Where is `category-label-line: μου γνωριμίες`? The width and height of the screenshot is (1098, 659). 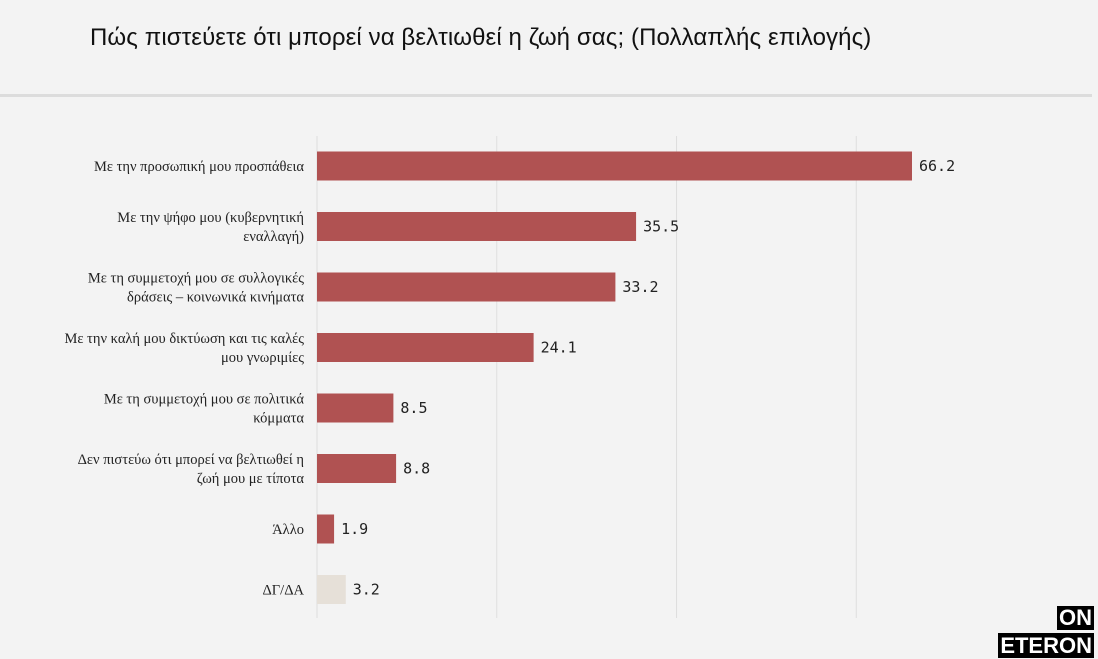
category-label-line: μου γνωριμίες is located at coordinates (262, 358).